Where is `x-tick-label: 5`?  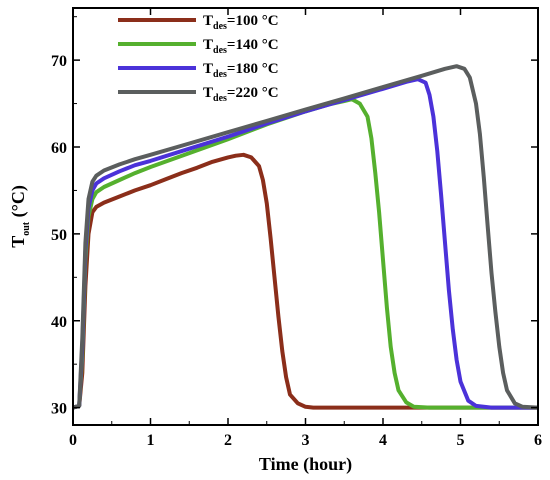
x-tick-label: 5 is located at coordinates (461, 440).